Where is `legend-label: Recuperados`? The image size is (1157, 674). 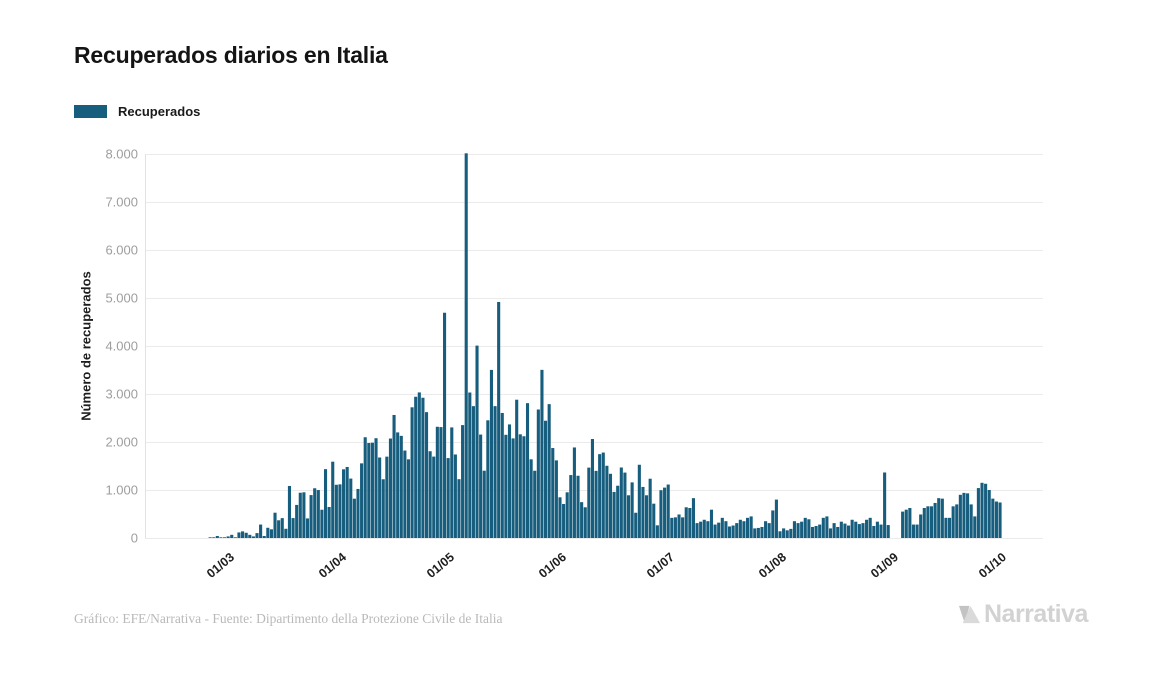 legend-label: Recuperados is located at coordinates (159, 111).